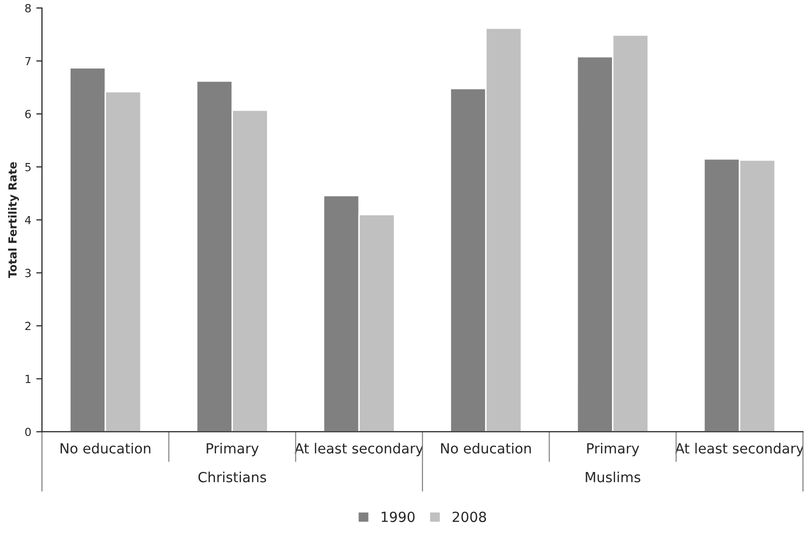 The width and height of the screenshot is (807, 533). I want to click on legend-label: 2008, so click(469, 517).